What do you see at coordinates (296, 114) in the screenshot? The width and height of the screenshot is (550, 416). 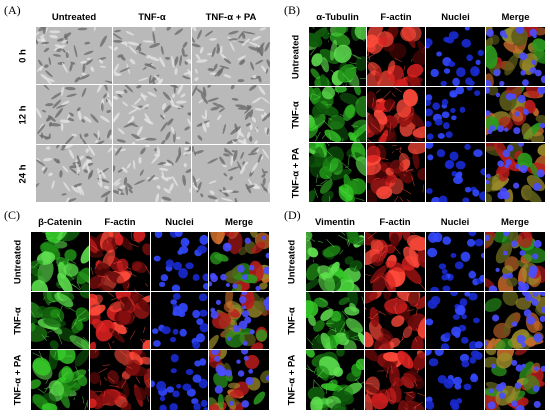 I see `panel-b-row-header: TNF-α` at bounding box center [296, 114].